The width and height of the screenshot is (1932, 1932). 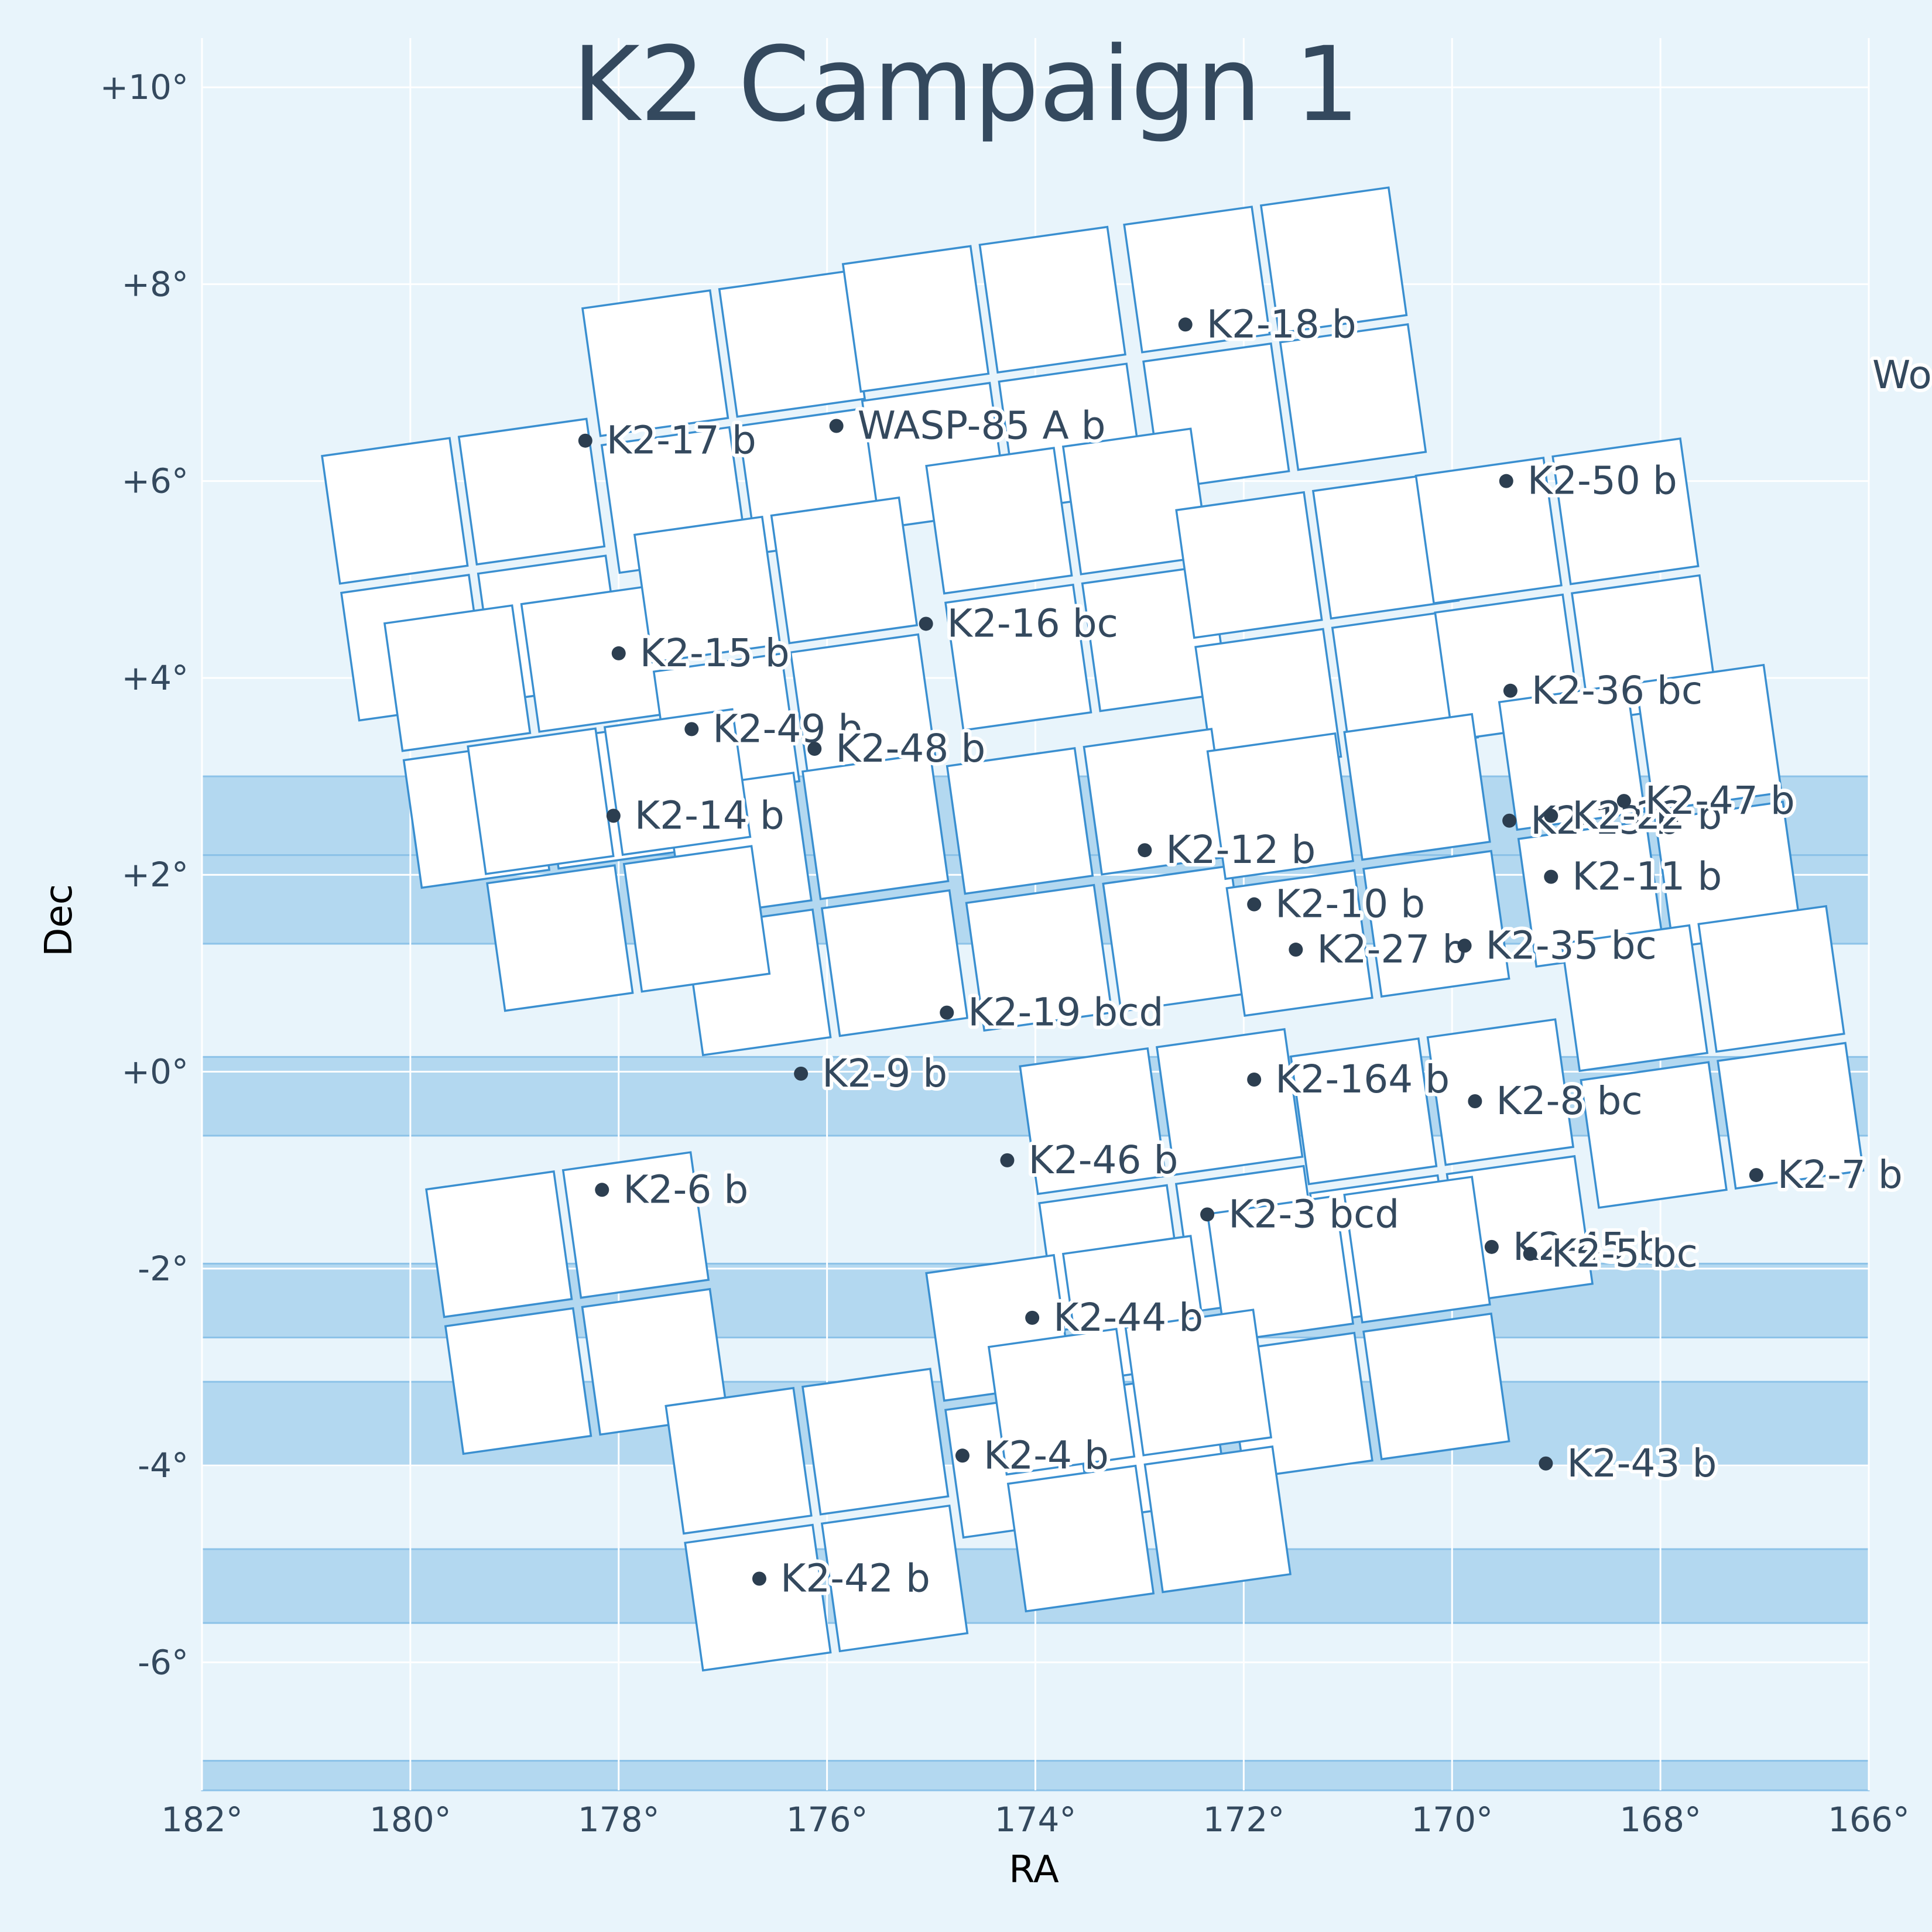 I want to click on x-tick-label: 166°, so click(x=1869, y=1819).